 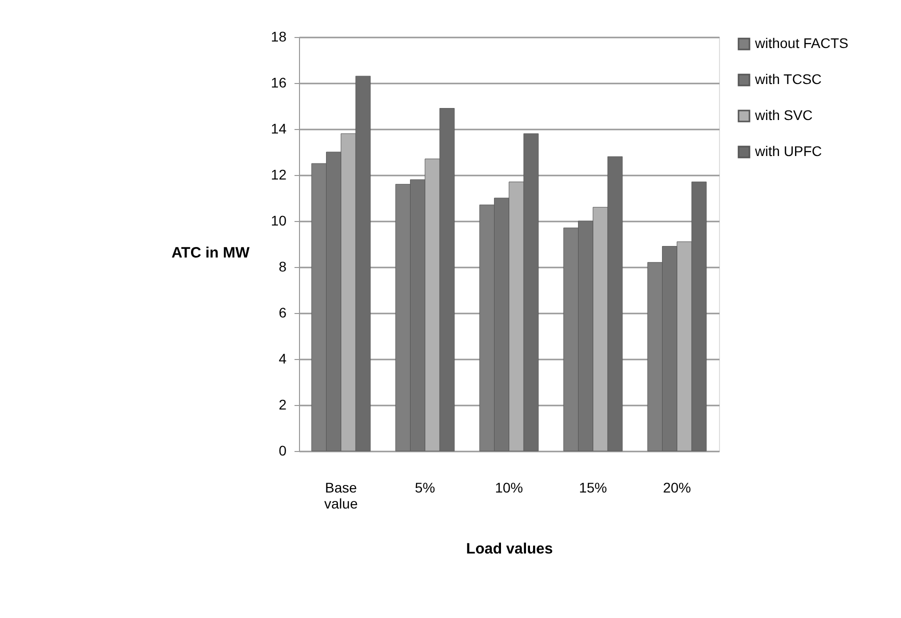 I want to click on y-tick-label: 10, so click(x=278, y=220).